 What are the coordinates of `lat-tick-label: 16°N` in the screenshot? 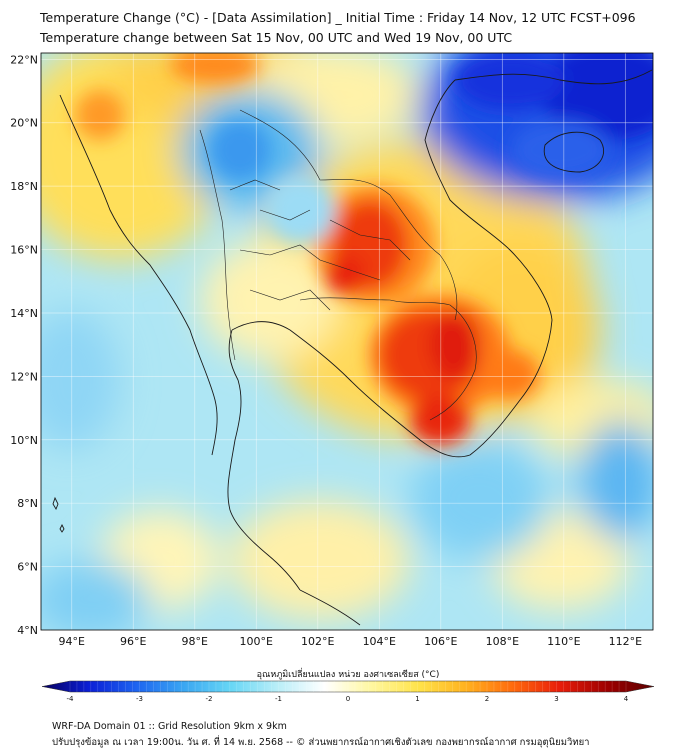 It's located at (24, 250).